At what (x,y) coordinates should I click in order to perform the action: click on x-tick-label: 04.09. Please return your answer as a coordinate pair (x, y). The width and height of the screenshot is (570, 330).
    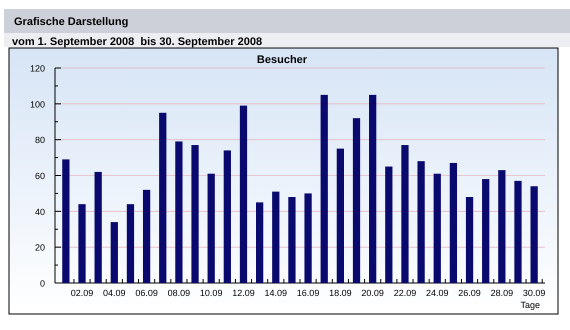
    Looking at the image, I should click on (114, 293).